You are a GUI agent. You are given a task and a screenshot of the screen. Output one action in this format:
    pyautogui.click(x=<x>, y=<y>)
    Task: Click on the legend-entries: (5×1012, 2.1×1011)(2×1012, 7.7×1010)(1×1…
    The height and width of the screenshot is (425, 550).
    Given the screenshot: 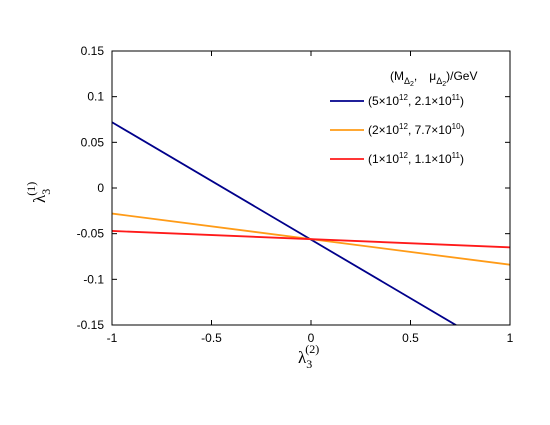 What is the action you would take?
    pyautogui.click(x=397, y=129)
    